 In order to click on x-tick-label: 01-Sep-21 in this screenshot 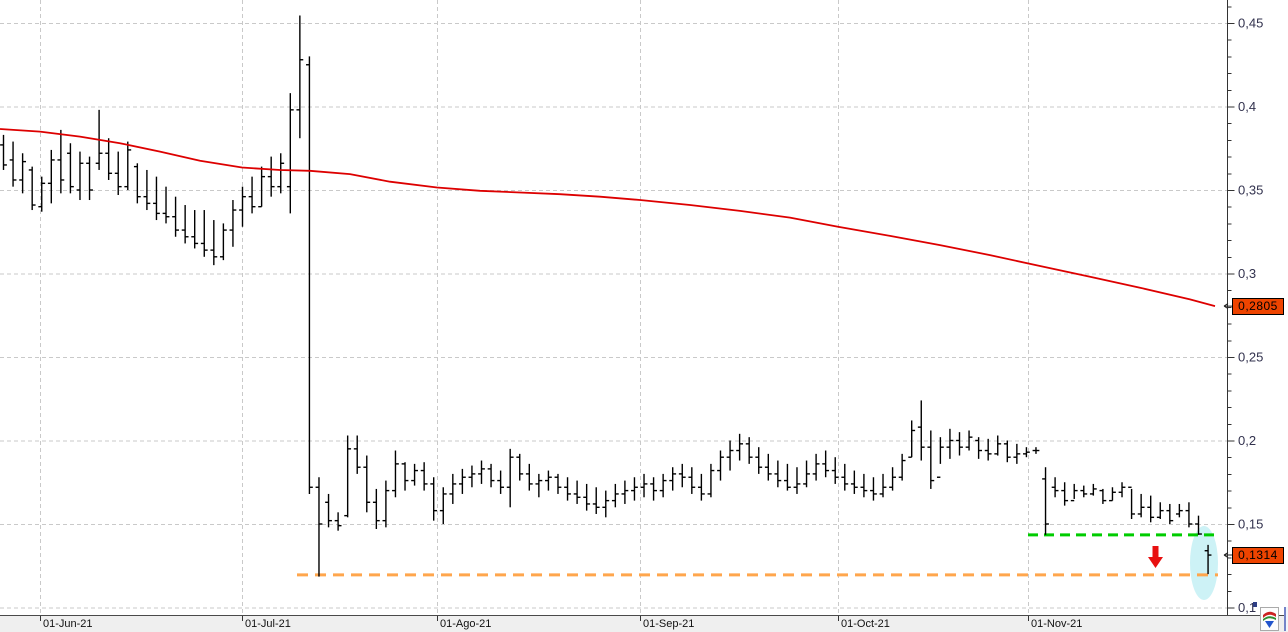, I will do `click(669, 624)`.